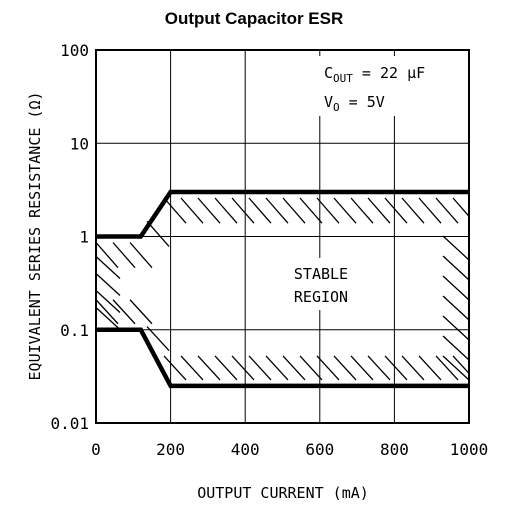 The image size is (509, 505). Describe the element at coordinates (79, 143) in the screenshot. I see `y-tick-label: 10` at that location.